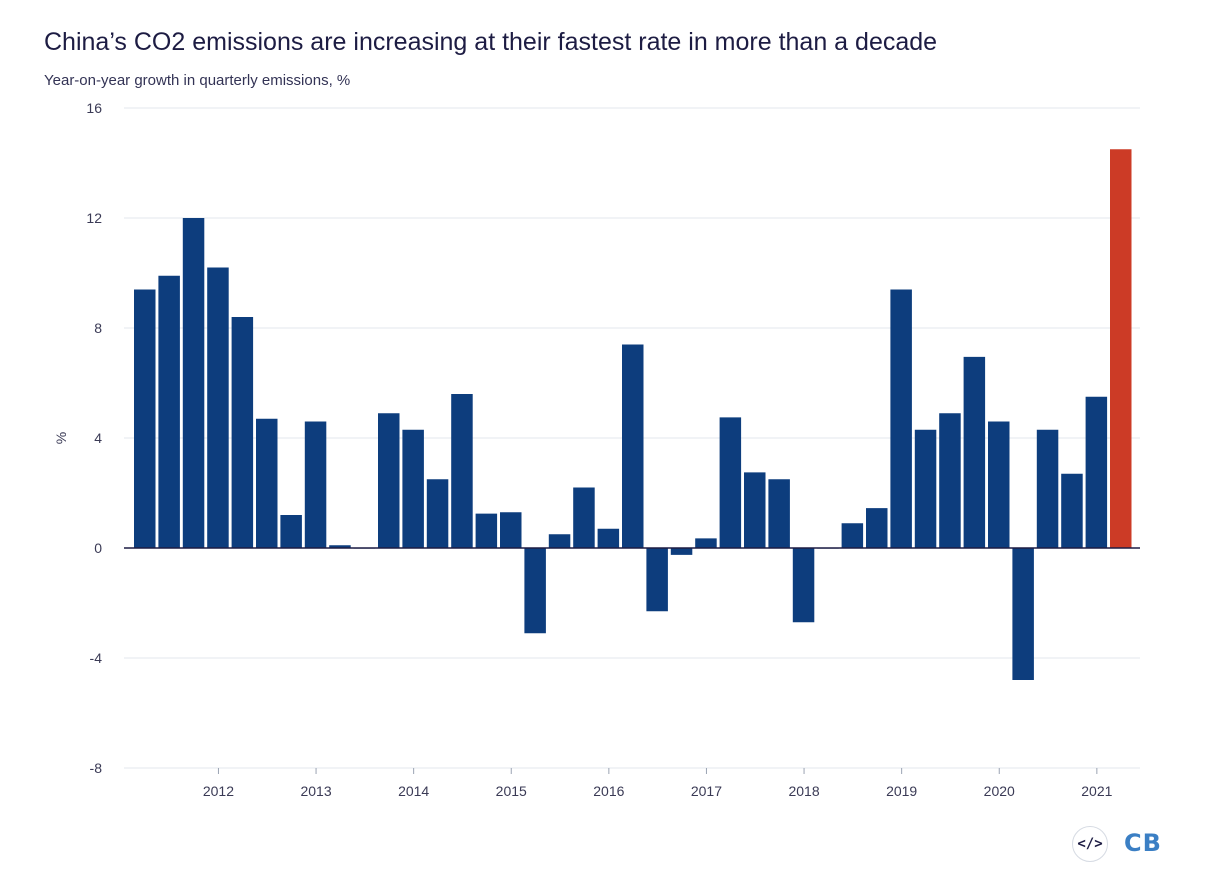 The image size is (1210, 878). Describe the element at coordinates (98, 328) in the screenshot. I see `y-tick-label: 8` at that location.